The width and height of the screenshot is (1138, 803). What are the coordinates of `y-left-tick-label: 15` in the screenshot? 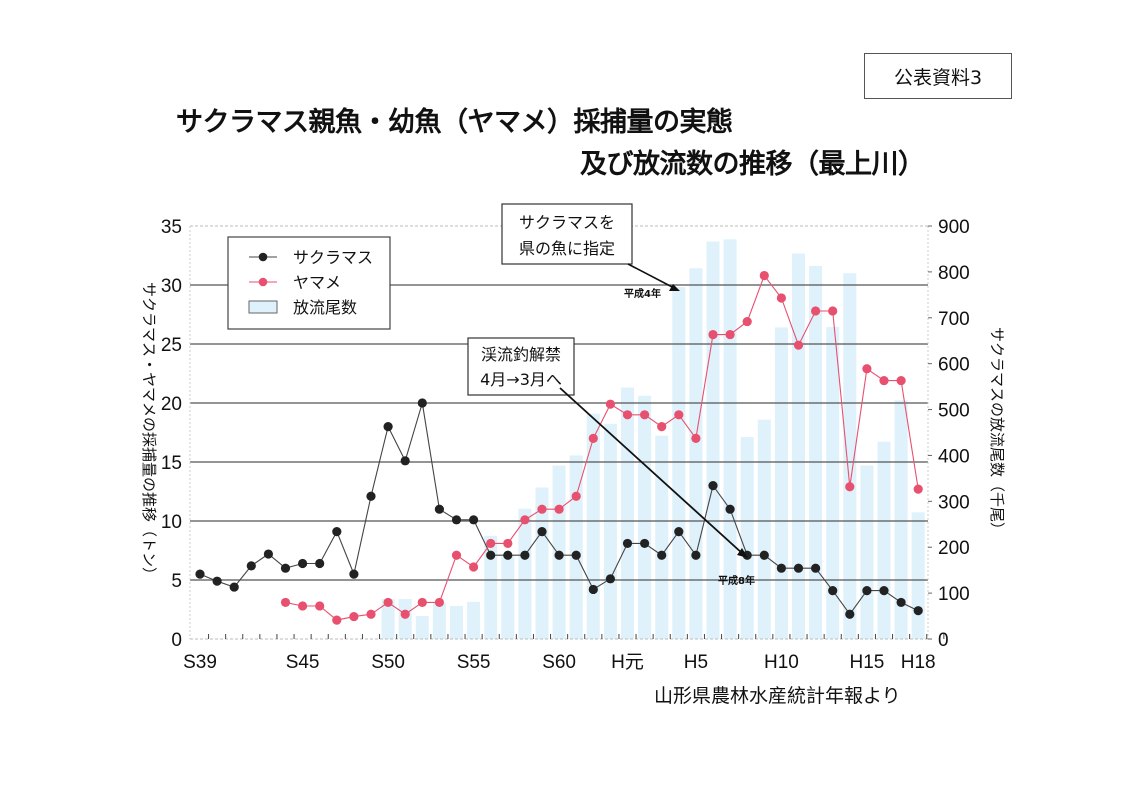 It's located at (171, 463).